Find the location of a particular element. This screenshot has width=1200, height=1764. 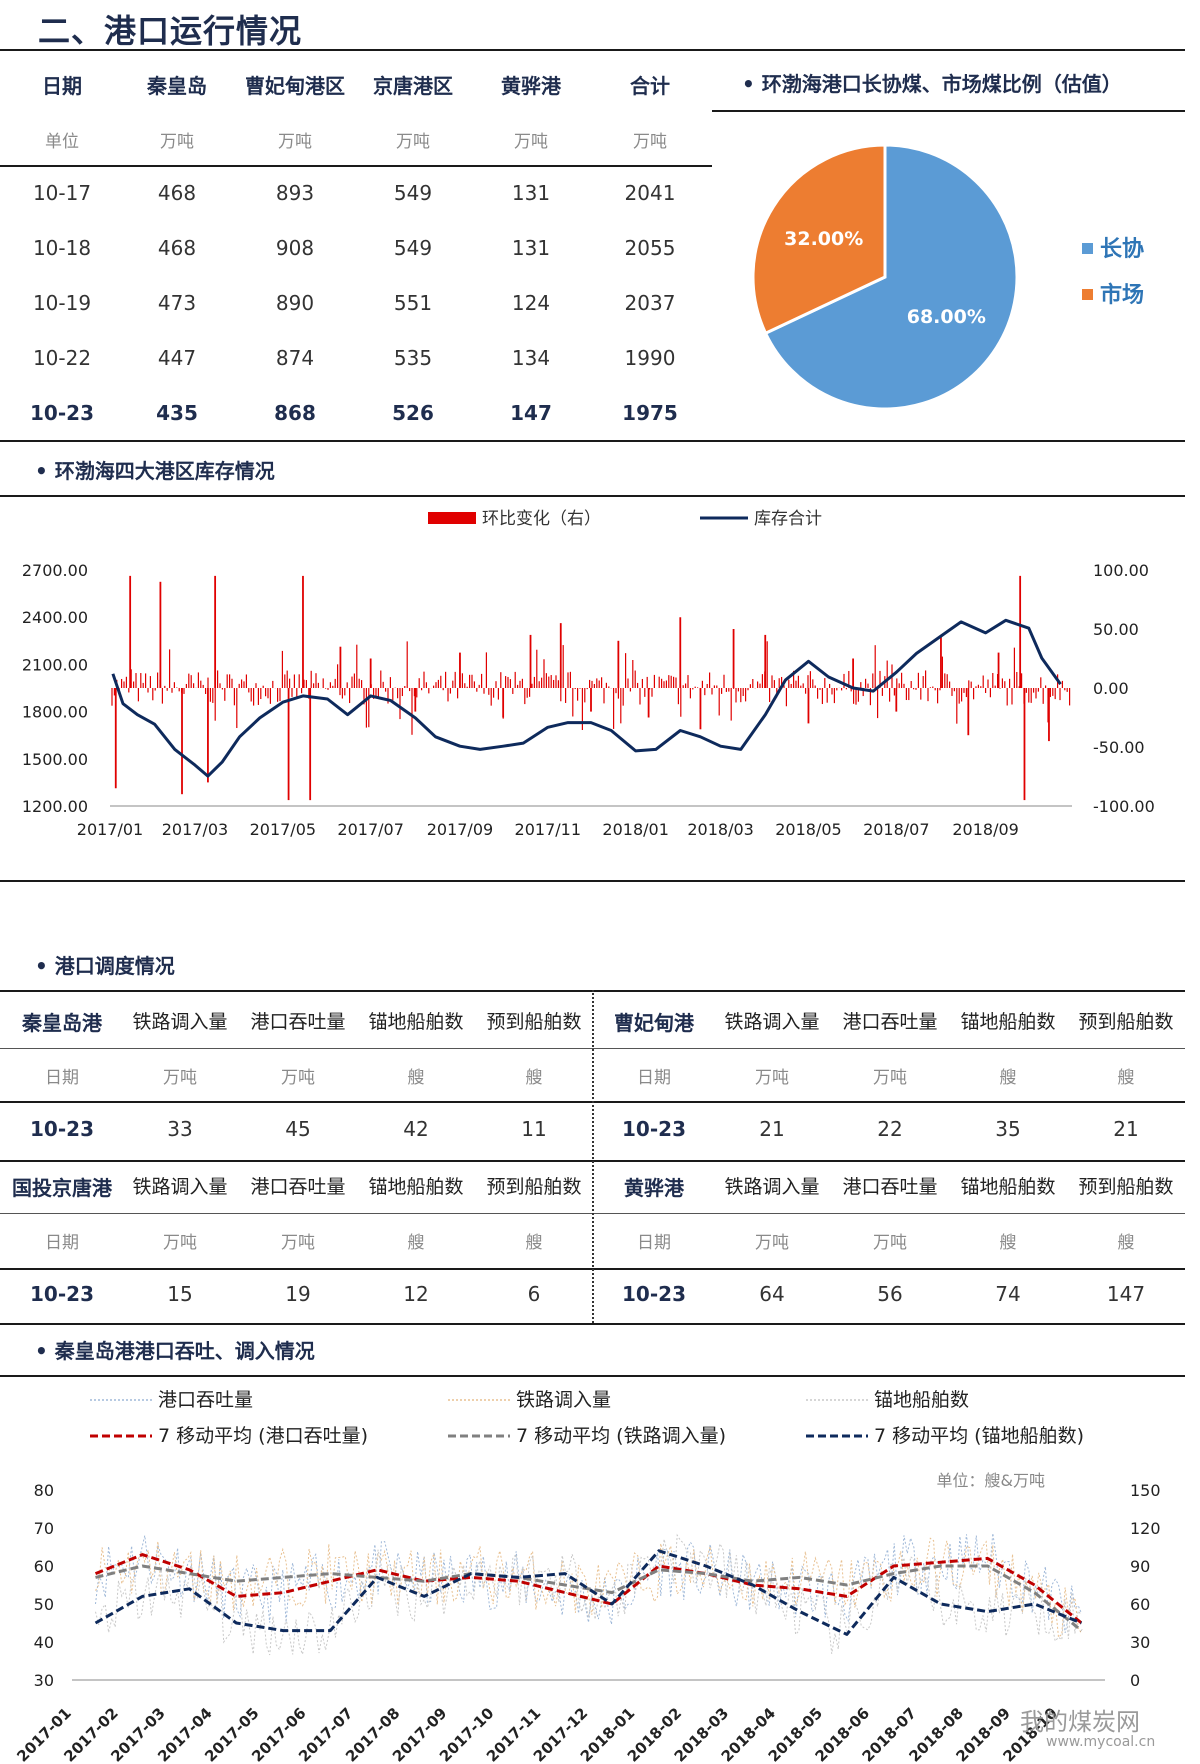

y-left-tick: 40 is located at coordinates (44, 1642).